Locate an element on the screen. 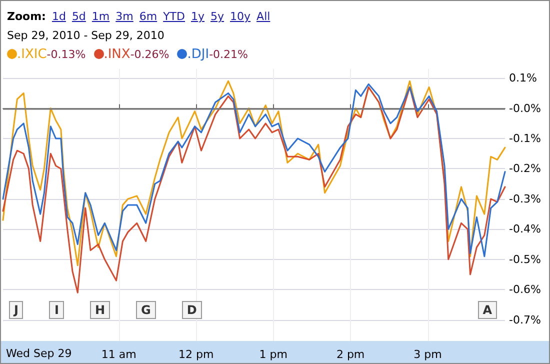  y-tick-label: -0.0% is located at coordinates (525, 108).